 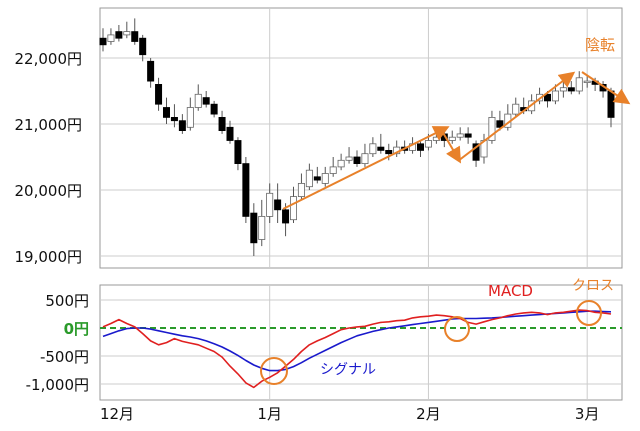 I want to click on x-tick-label: 2月, so click(x=428, y=414).